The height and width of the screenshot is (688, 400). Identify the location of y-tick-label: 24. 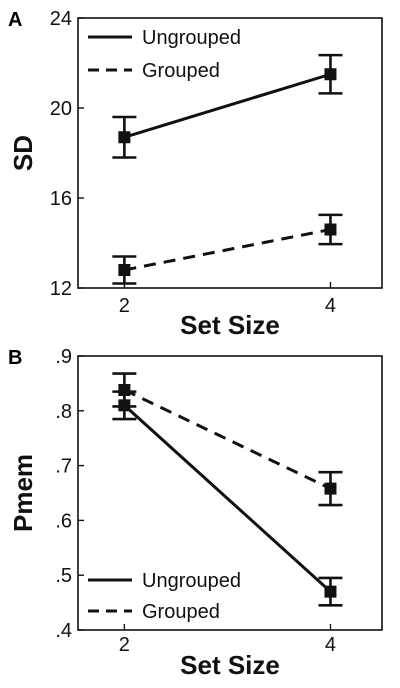
(61, 19).